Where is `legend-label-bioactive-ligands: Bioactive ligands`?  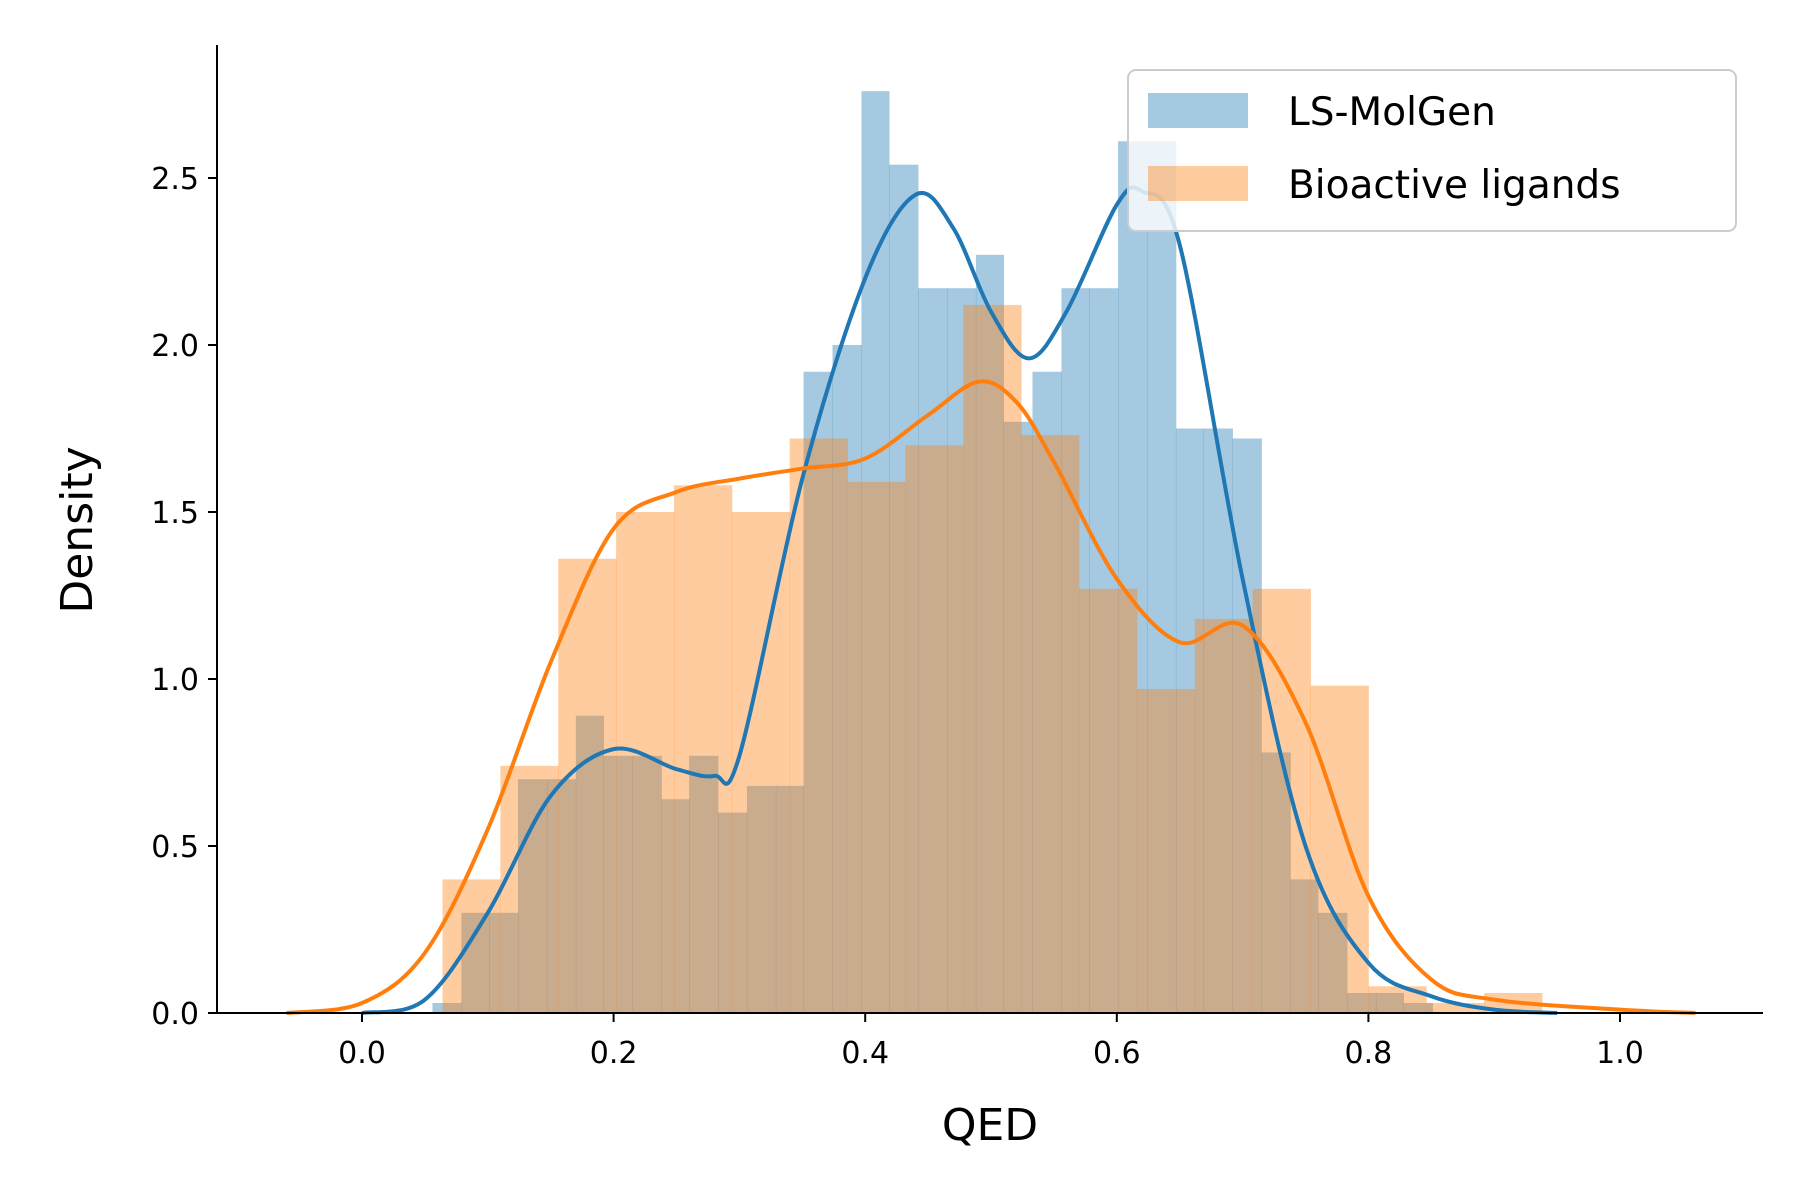
legend-label-bioactive-ligands: Bioactive ligands is located at coordinates (1454, 185).